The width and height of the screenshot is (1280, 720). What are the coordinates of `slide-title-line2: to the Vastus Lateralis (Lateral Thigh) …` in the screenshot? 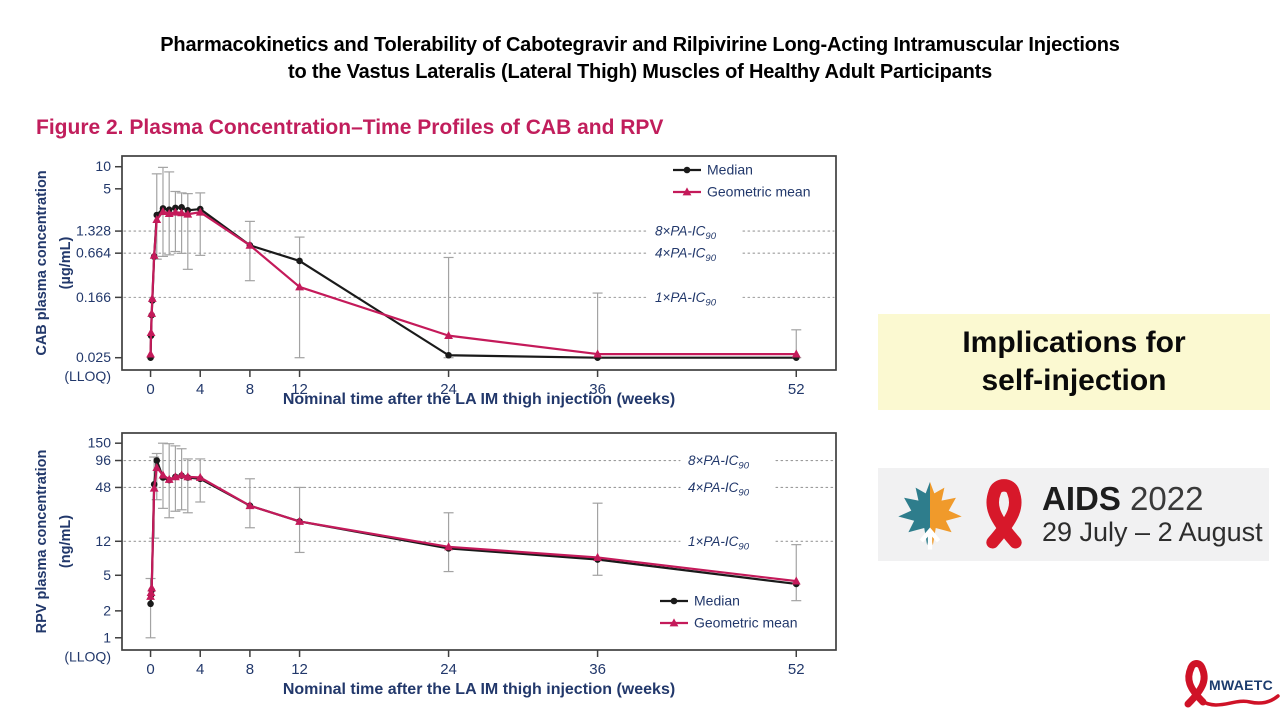 It's located at (639, 72).